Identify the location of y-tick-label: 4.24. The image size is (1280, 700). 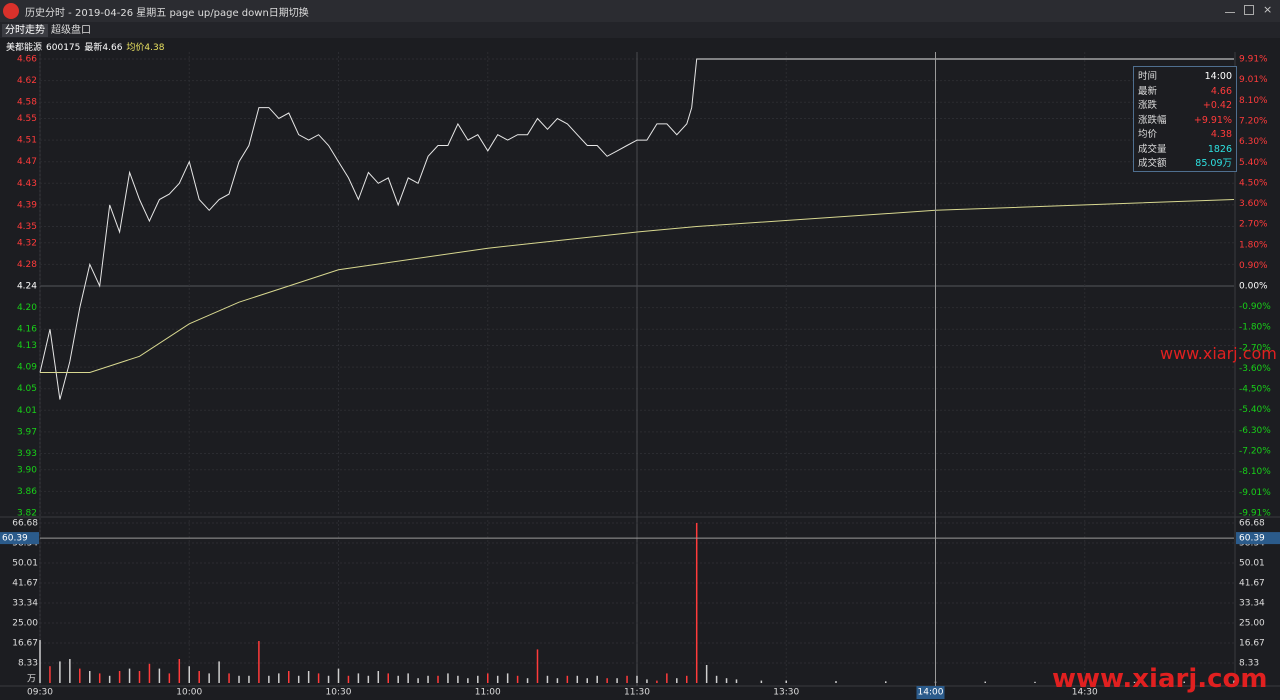
(27, 287).